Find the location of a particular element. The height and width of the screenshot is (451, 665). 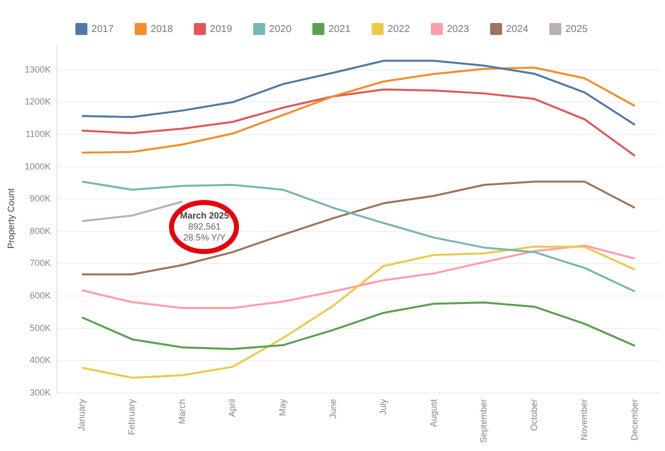

x-tick-label: February is located at coordinates (131, 416).